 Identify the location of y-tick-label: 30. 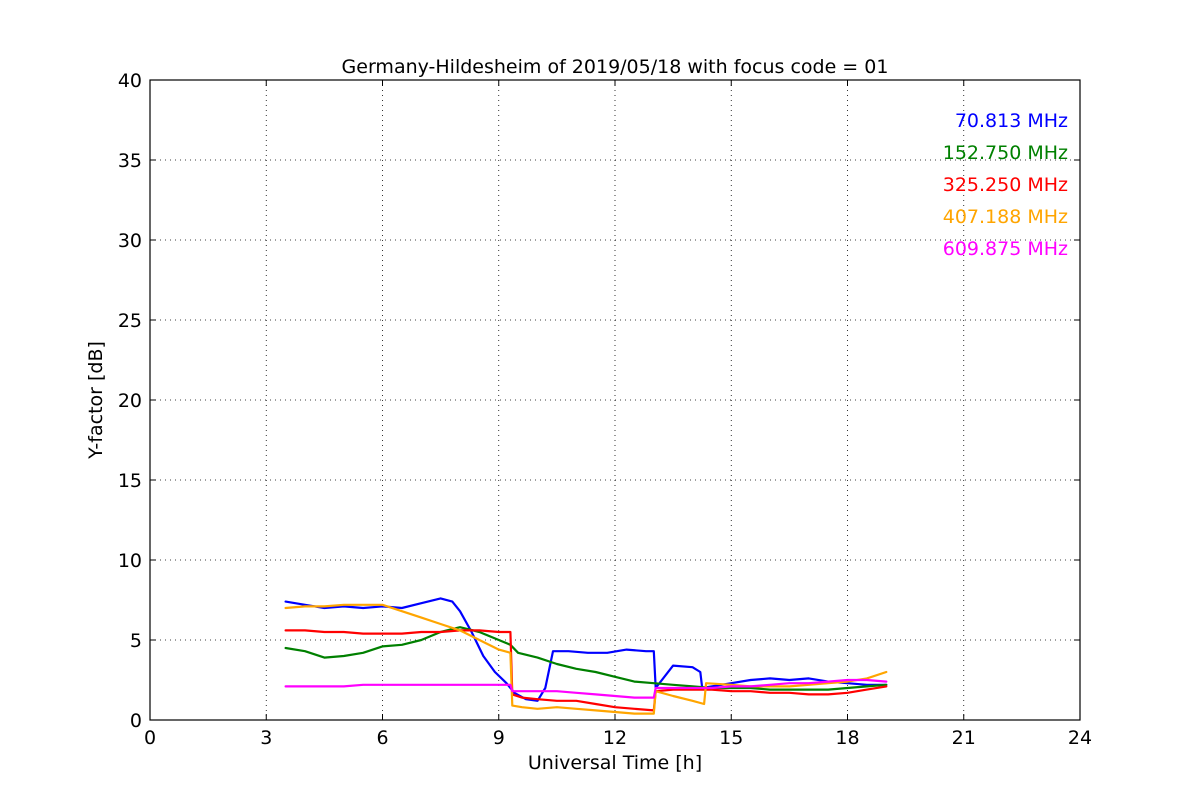
(130, 241).